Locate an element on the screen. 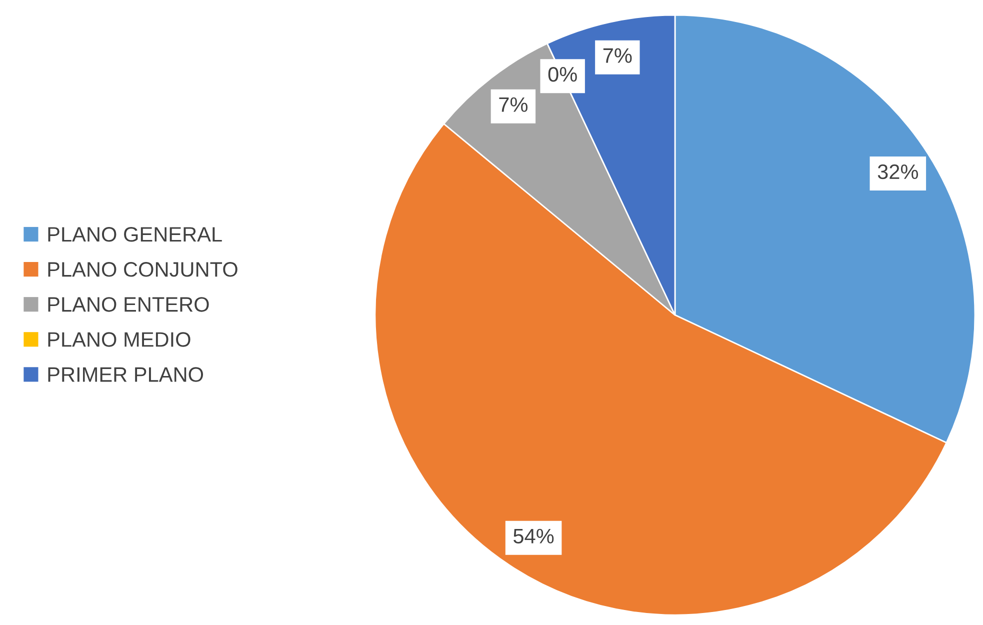 This screenshot has width=983, height=625. legend-label: PLANO CONJUNTO is located at coordinates (143, 269).